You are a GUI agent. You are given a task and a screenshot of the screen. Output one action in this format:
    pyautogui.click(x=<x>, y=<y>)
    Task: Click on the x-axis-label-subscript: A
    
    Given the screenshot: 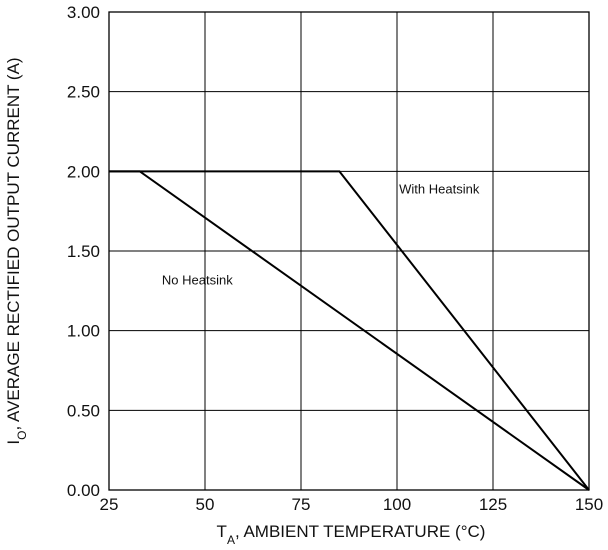 What is the action you would take?
    pyautogui.click(x=231, y=540)
    